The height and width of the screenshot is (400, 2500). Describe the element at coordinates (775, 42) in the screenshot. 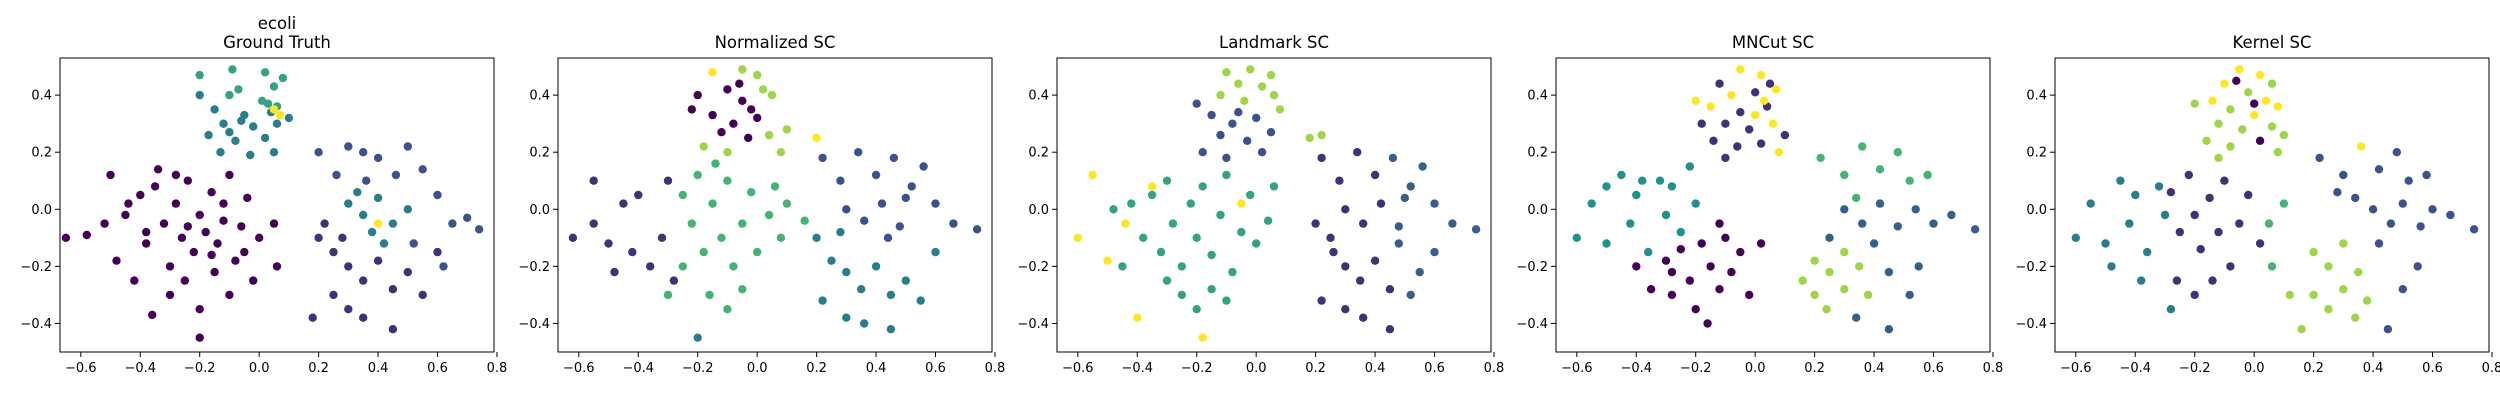

I see `panel-title-line: Normalized SC` at that location.